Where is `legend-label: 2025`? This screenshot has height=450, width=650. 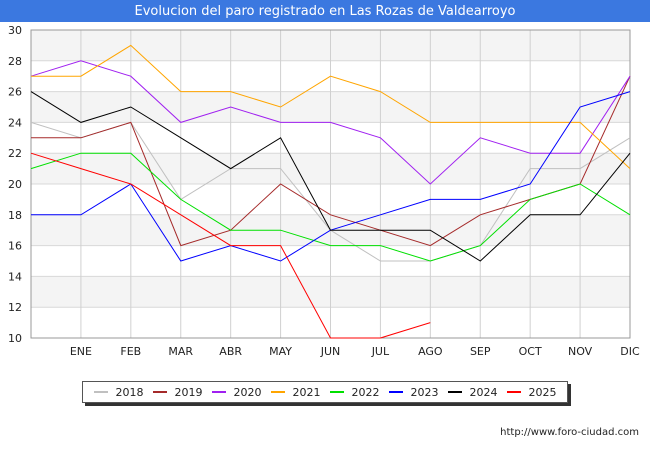
legend-label: 2025 is located at coordinates (542, 392).